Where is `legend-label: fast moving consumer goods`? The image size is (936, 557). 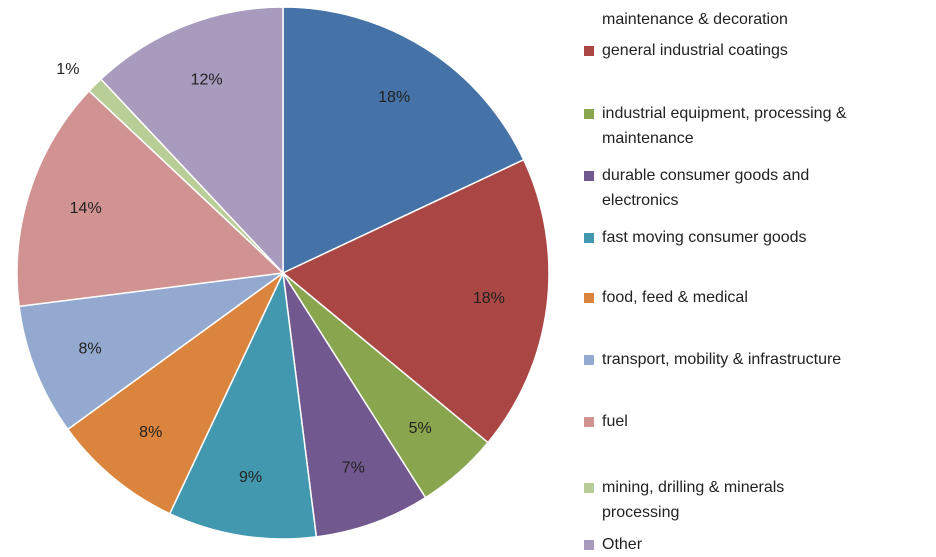 legend-label: fast moving consumer goods is located at coordinates (704, 237).